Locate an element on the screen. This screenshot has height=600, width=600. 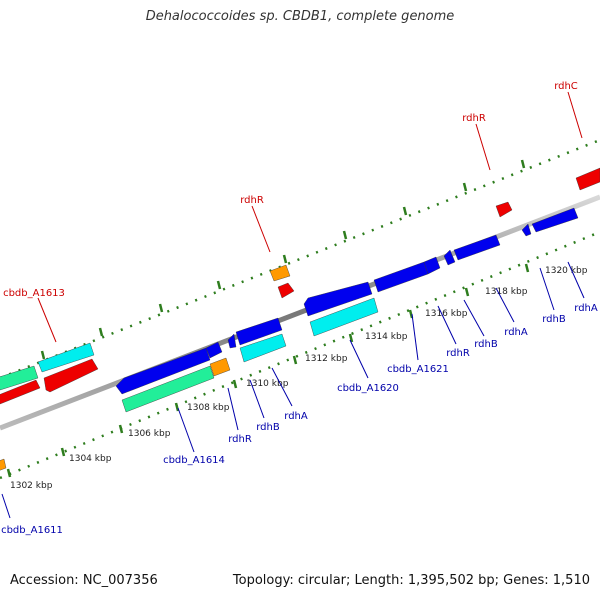
scale-label: 1316 kbp is located at coordinates (446, 314).